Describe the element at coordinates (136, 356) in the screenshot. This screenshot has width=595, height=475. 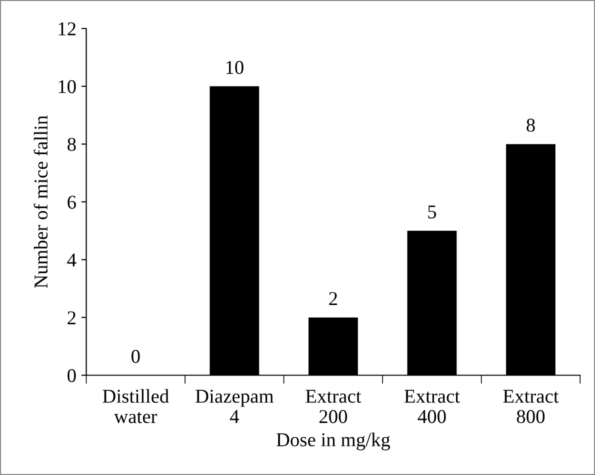
I see `data-label: 0` at that location.